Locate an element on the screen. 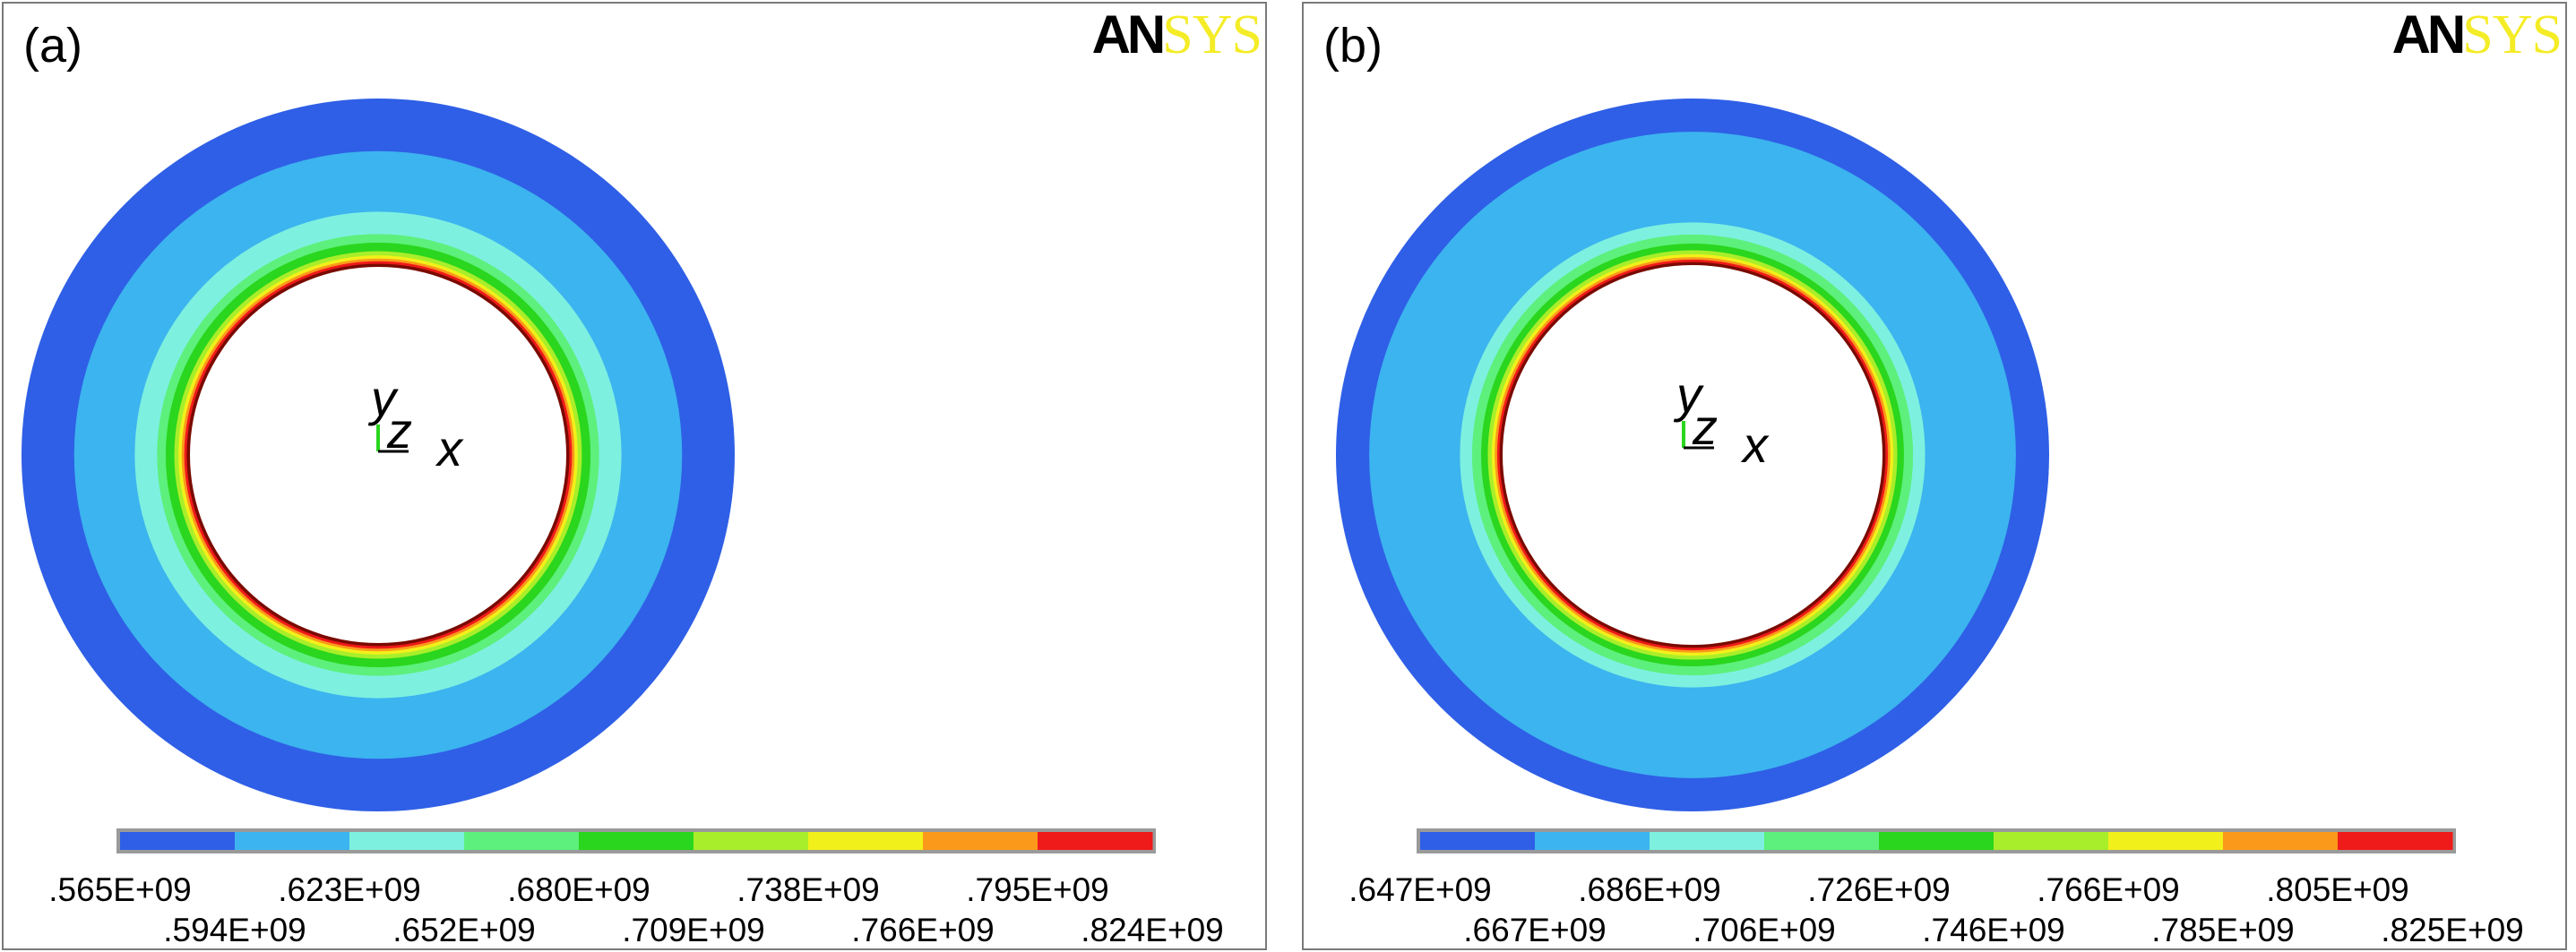 This screenshot has width=2576, height=952. legend-tick-label: .795E+09 is located at coordinates (1037, 890).